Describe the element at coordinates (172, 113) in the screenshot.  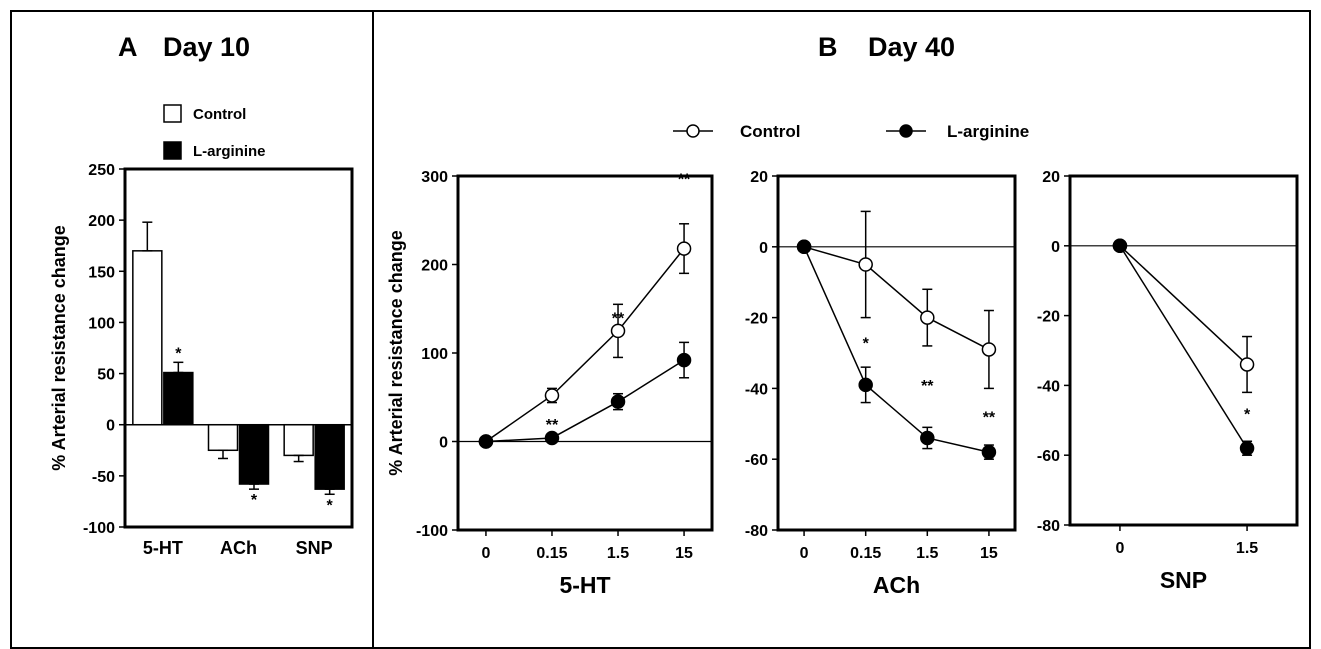
I see `legend-a-control-swatch` at that location.